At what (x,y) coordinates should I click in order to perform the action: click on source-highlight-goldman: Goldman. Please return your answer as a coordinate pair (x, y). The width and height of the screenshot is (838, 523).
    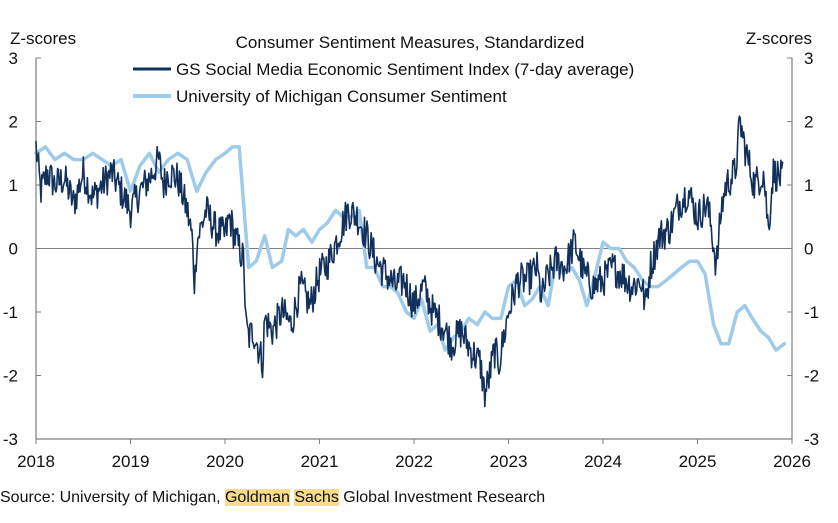
    Looking at the image, I should click on (257, 497).